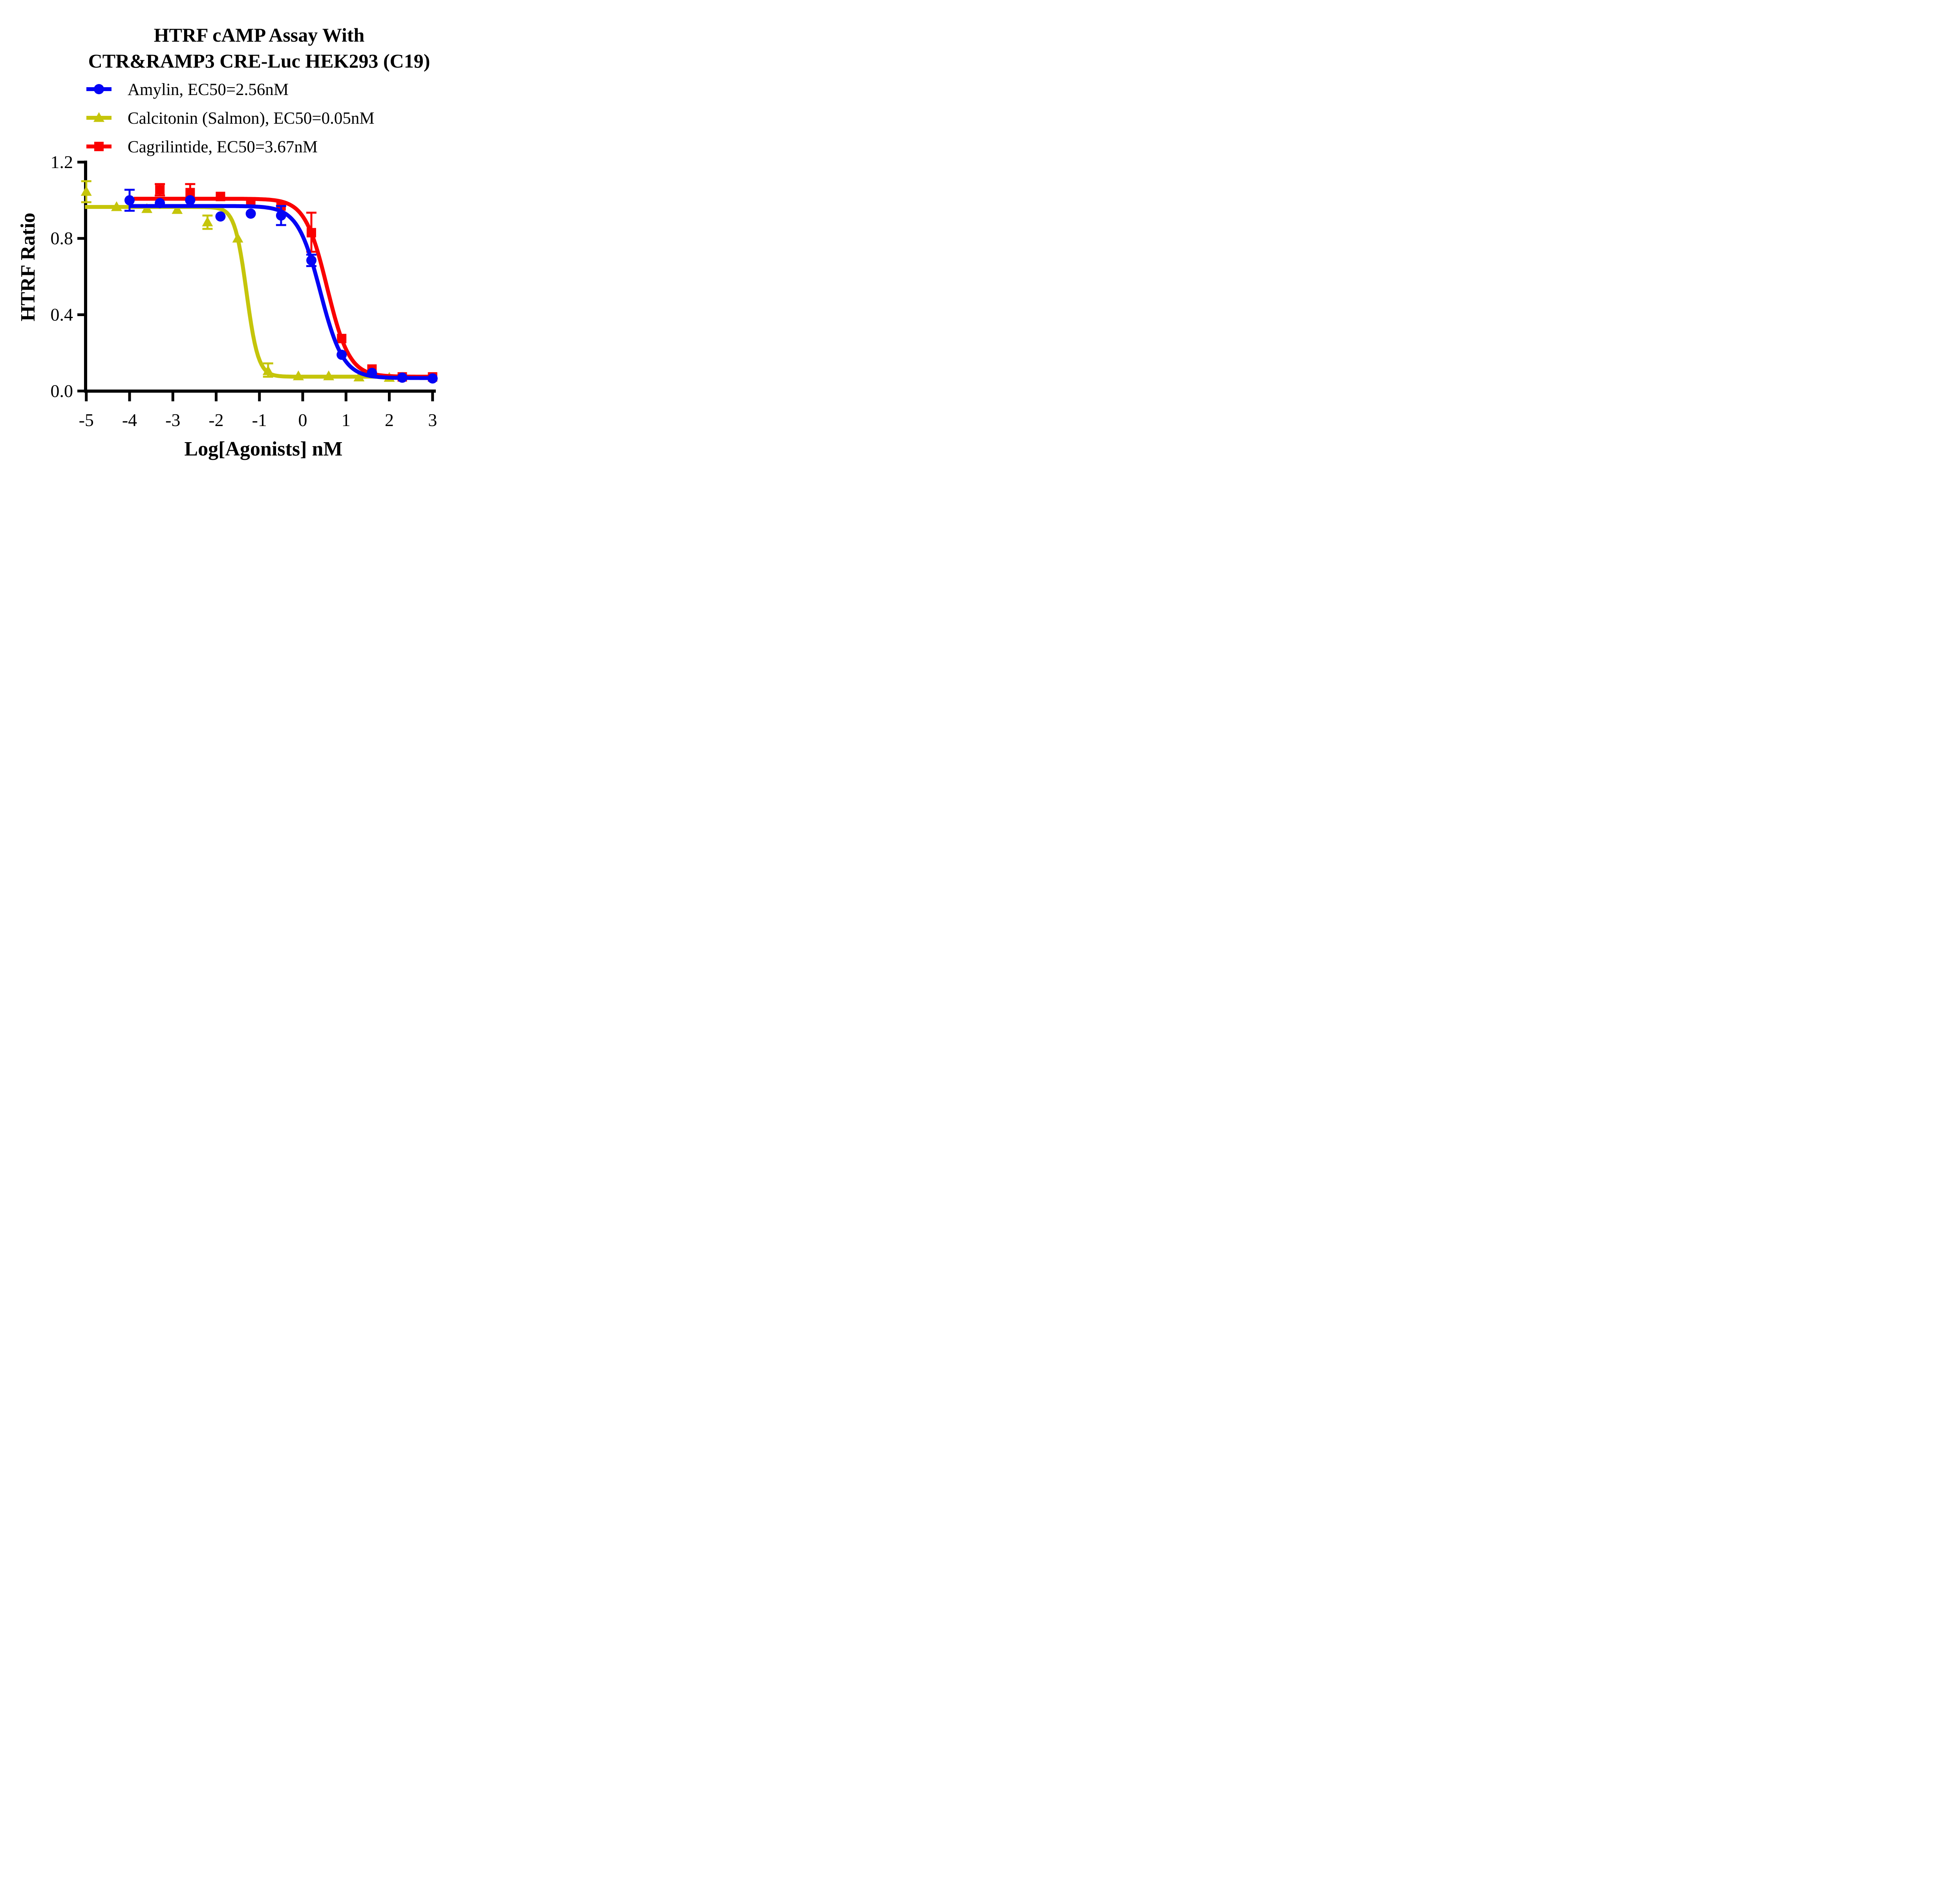 The image size is (1960, 1877). Describe the element at coordinates (172, 420) in the screenshot. I see `x-tick-label: -3` at that location.